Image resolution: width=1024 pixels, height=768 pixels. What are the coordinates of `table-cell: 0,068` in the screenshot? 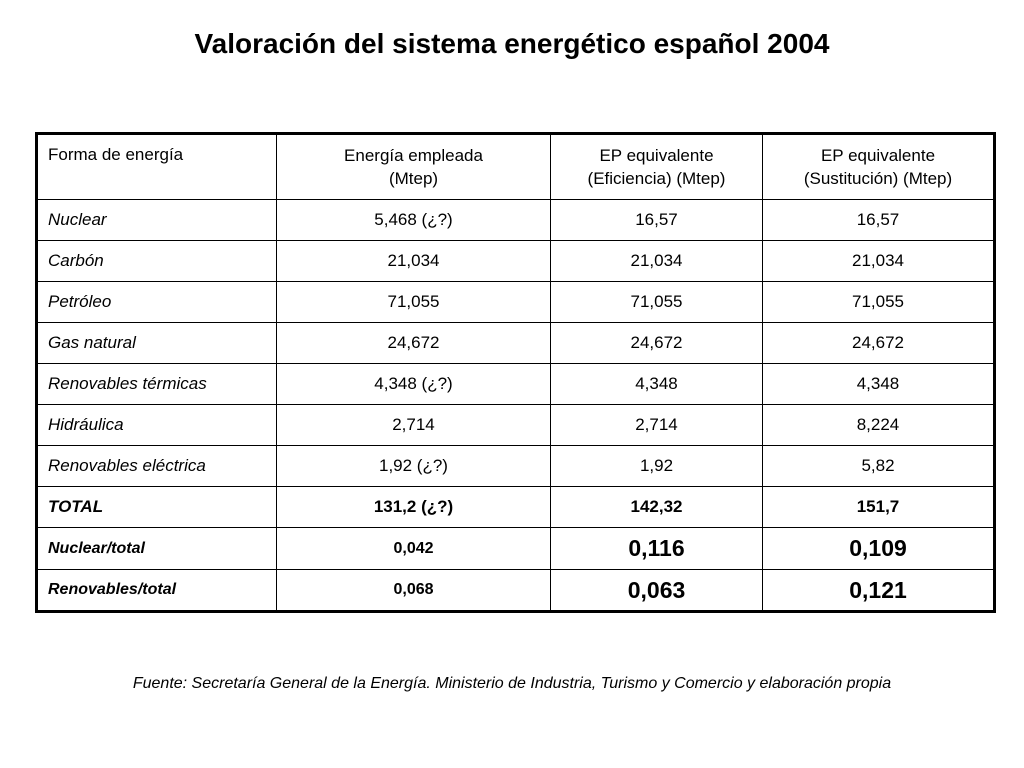 It's located at (413, 590).